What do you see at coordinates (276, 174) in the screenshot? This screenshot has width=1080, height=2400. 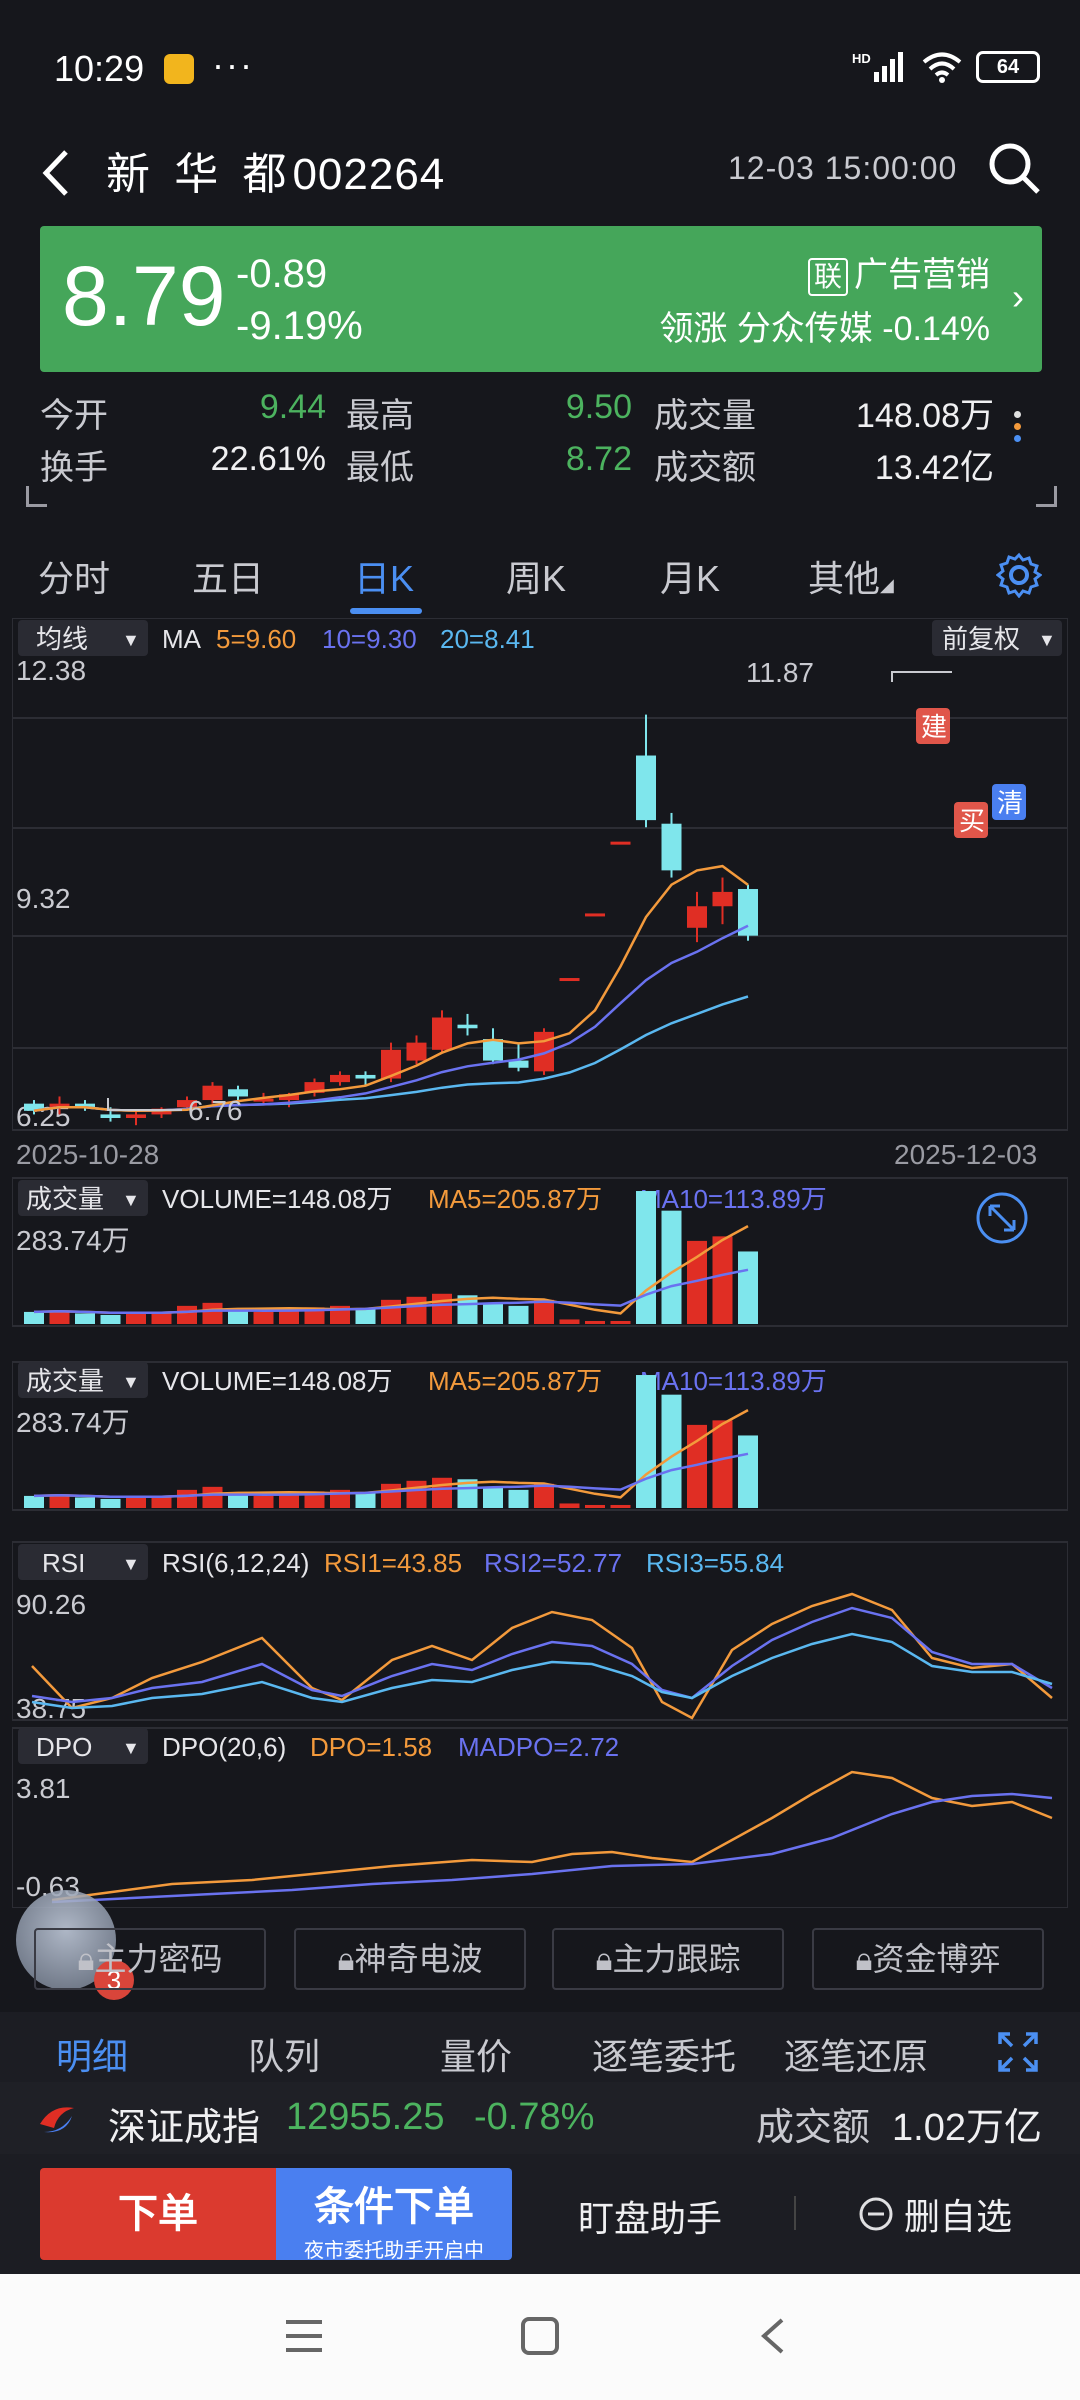 I see `stock-title: 新 华 都002264` at bounding box center [276, 174].